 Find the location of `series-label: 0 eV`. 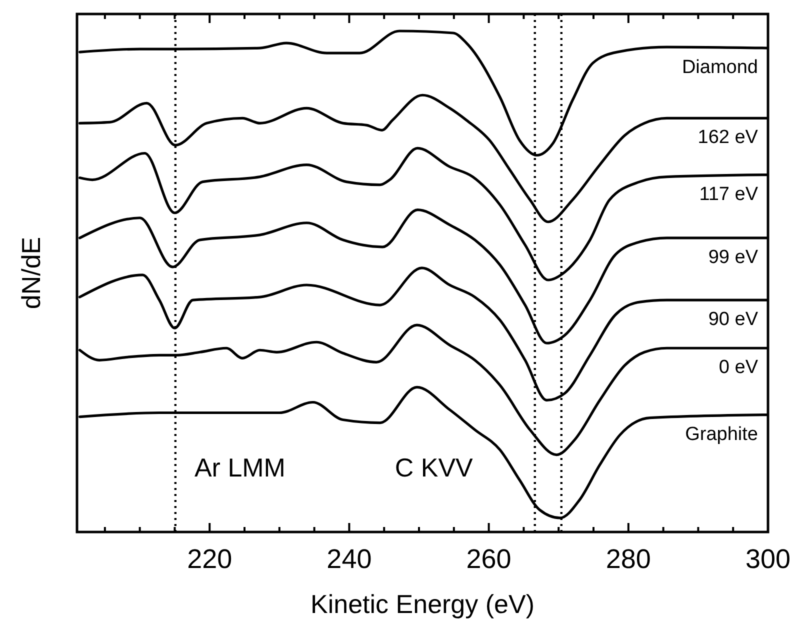

series-label: 0 eV is located at coordinates (738, 367).